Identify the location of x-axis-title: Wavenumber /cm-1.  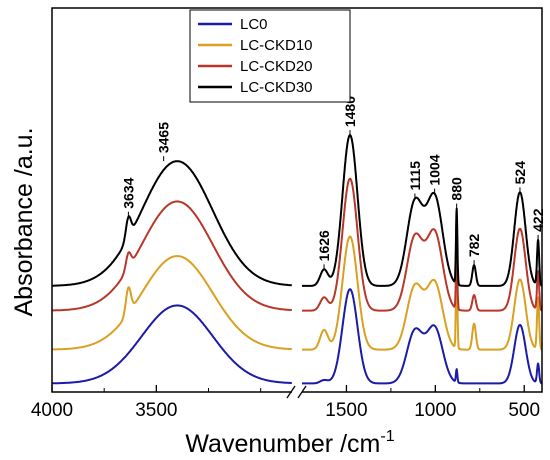
(289, 443).